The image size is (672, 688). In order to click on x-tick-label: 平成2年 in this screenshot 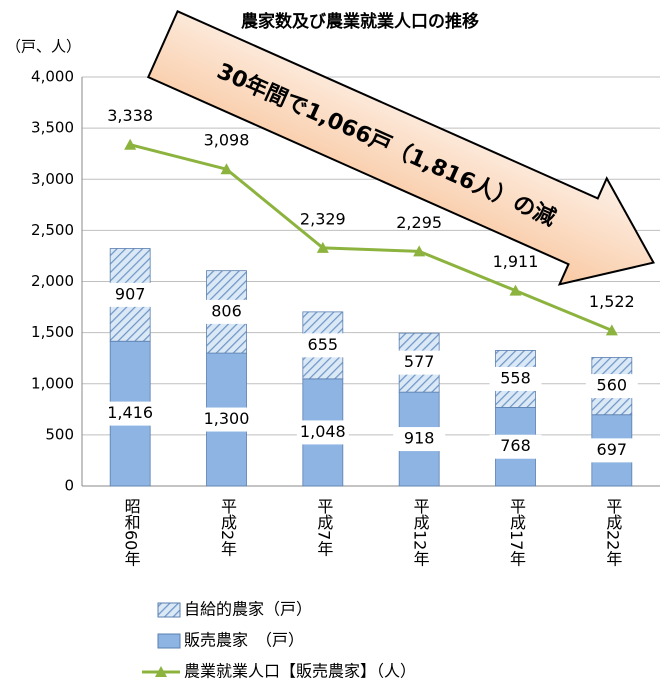, I will do `click(227, 527)`.